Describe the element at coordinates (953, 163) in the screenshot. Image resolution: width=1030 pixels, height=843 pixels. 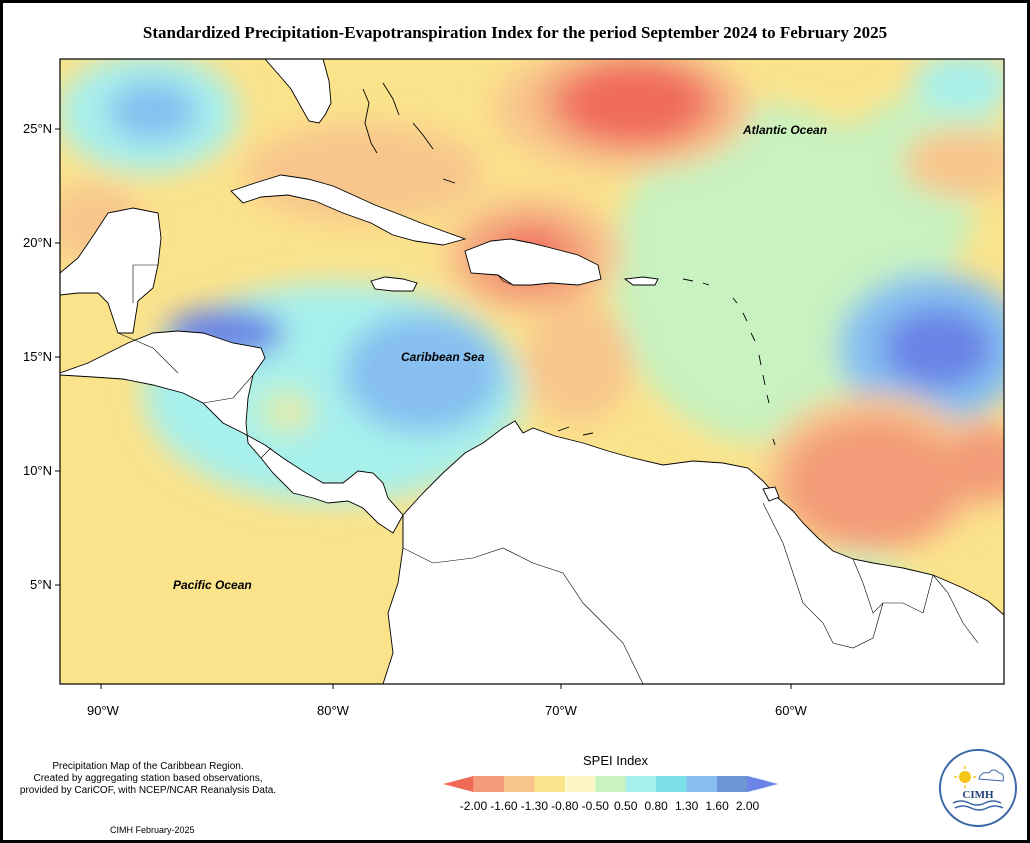
I see `anomaly-ne-orange` at that location.